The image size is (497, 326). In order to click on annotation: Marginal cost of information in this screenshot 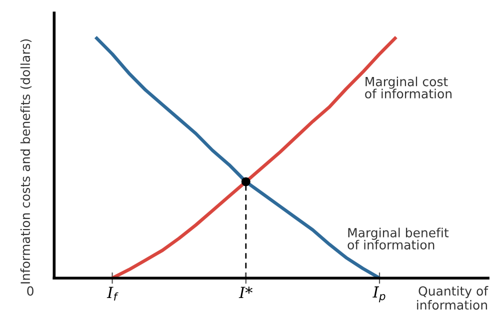, I will do `click(408, 87)`.